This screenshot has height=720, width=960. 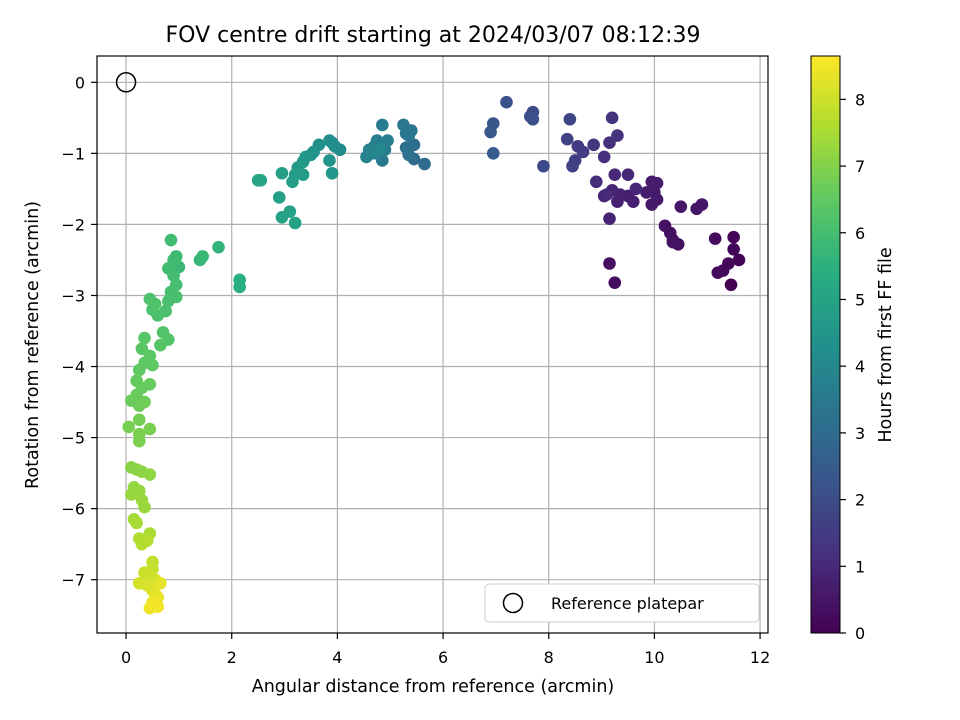 I want to click on y-axis-label: Rotation from reference (arcmin), so click(x=33, y=345).